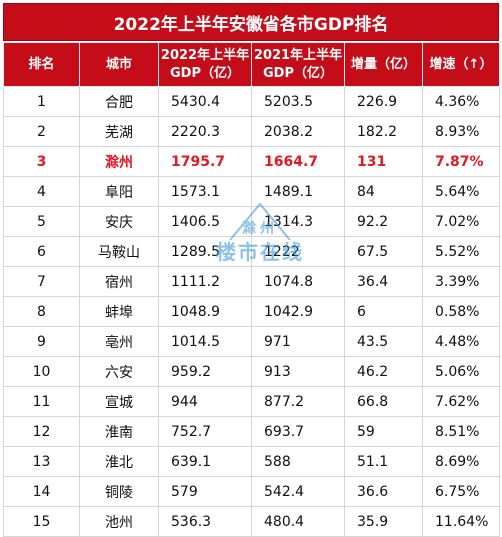 This screenshot has height=537, width=502. What do you see at coordinates (205, 491) in the screenshot?
I see `cell-gdp2022: 579` at bounding box center [205, 491].